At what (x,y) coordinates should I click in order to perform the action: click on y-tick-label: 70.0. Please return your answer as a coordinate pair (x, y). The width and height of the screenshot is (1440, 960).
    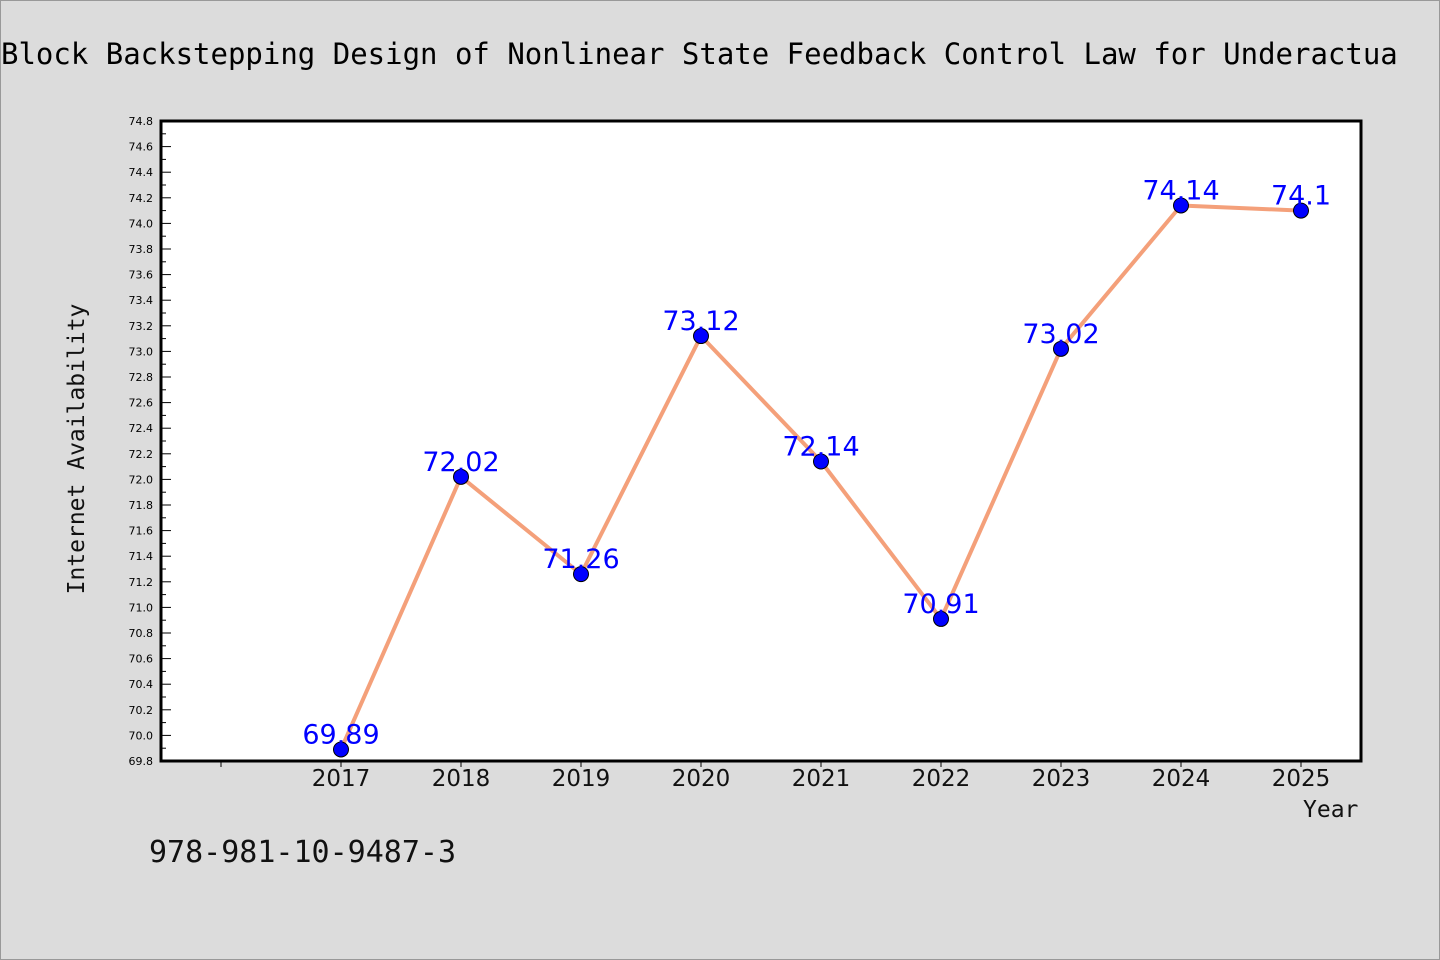
    Looking at the image, I should click on (141, 735).